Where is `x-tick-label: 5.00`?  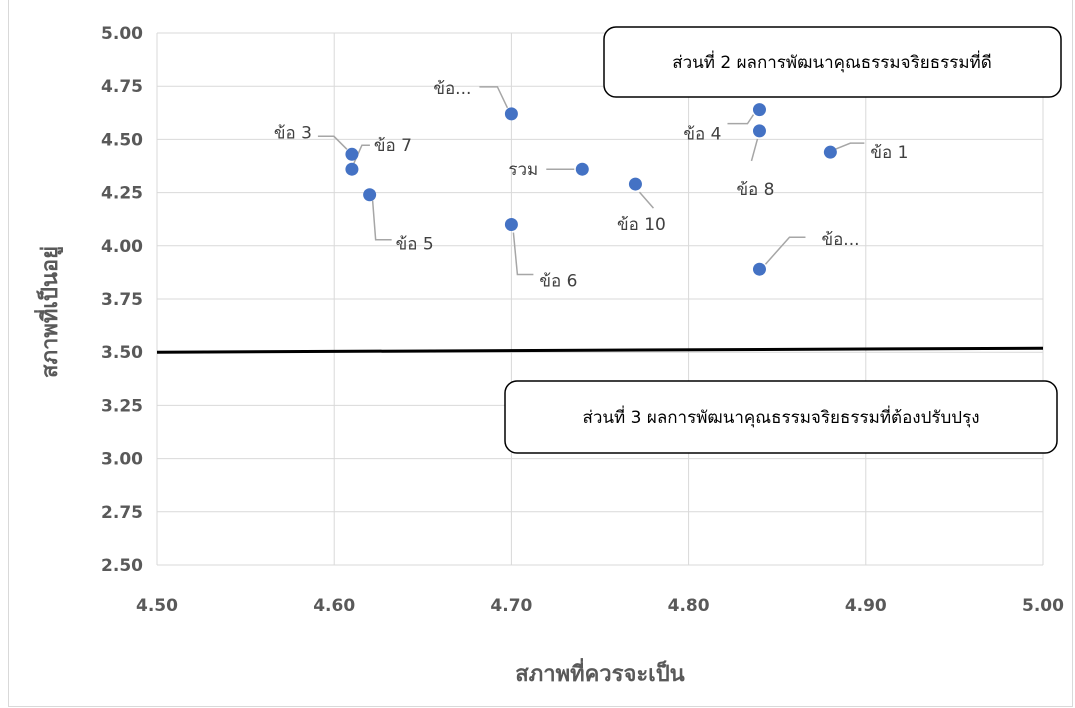 x-tick-label: 5.00 is located at coordinates (1043, 606).